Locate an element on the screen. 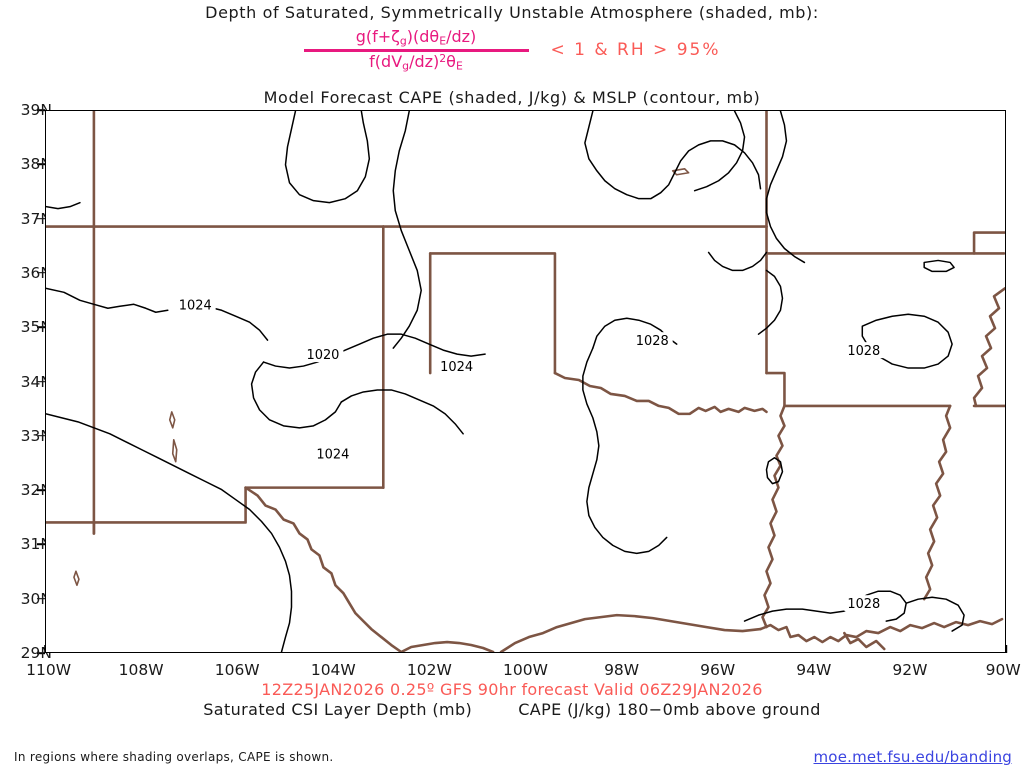  border-ar-la is located at coordinates (858, 389).